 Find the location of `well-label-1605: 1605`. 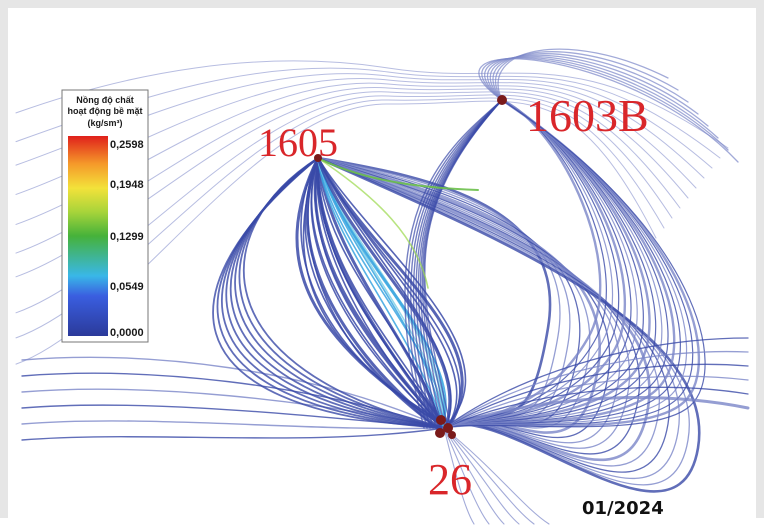

well-label-1605: 1605 is located at coordinates (298, 142).